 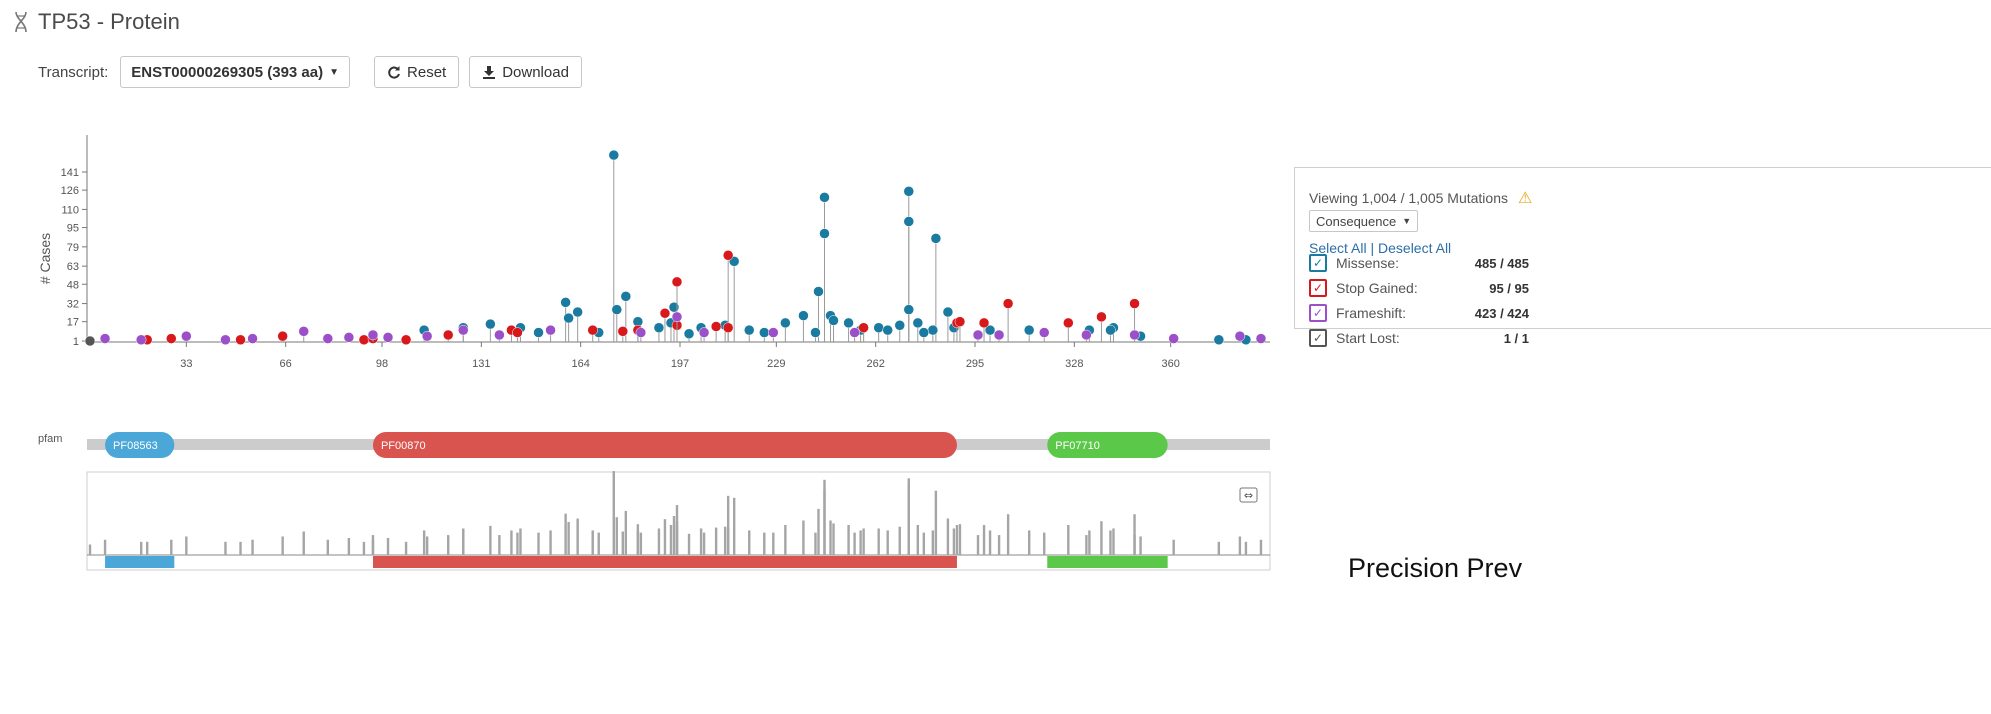 What do you see at coordinates (109, 21) in the screenshot?
I see `page-title-text: TP53 - Protein` at bounding box center [109, 21].